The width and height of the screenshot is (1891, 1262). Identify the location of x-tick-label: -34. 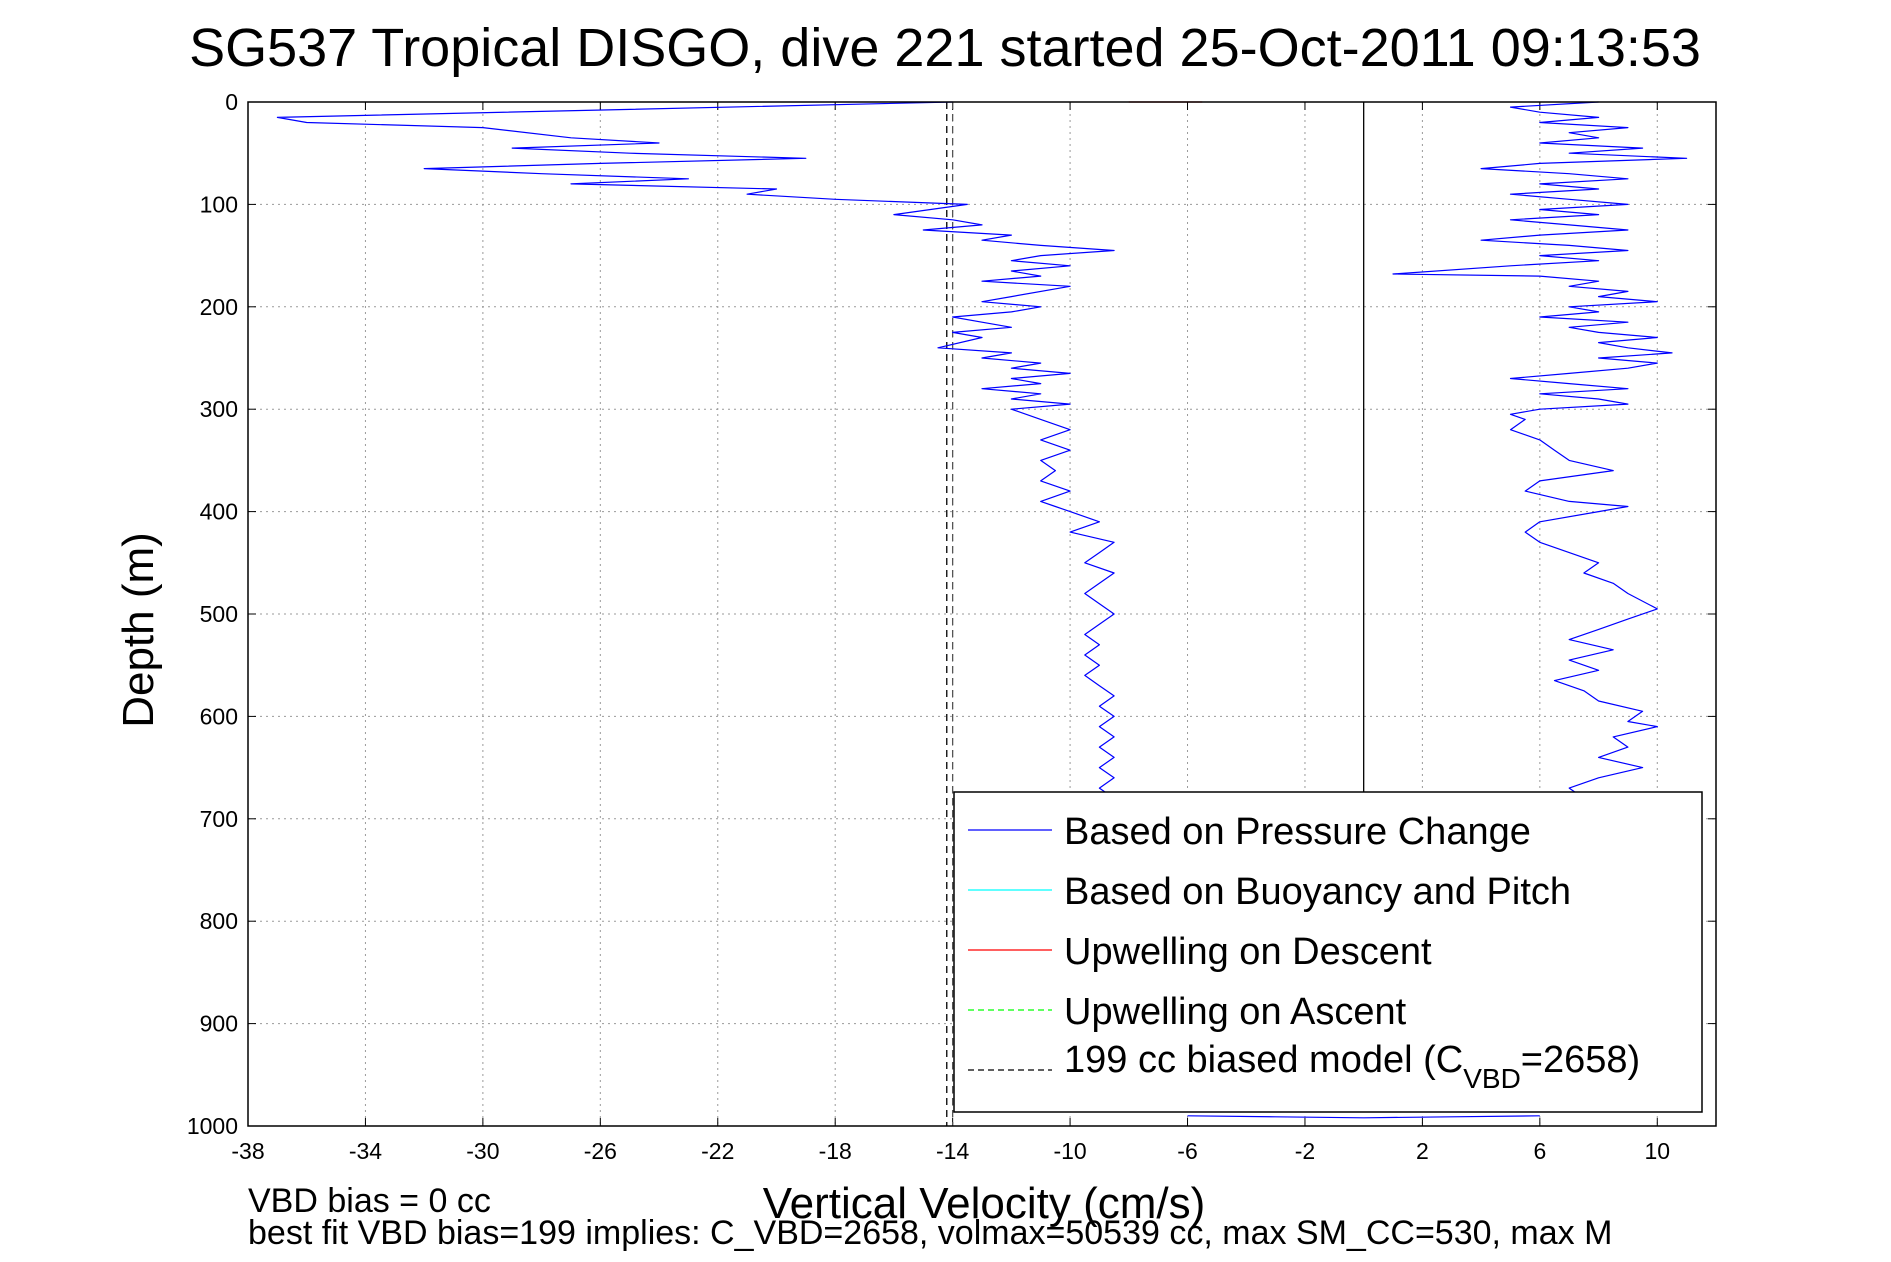
(365, 1151).